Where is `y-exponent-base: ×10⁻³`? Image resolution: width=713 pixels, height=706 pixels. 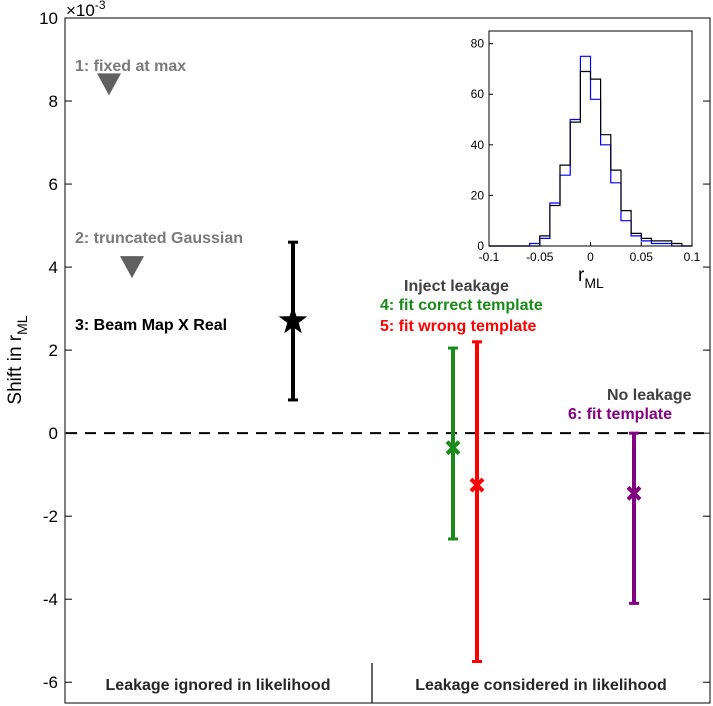 y-exponent-base: ×10⁻³ is located at coordinates (86, 10).